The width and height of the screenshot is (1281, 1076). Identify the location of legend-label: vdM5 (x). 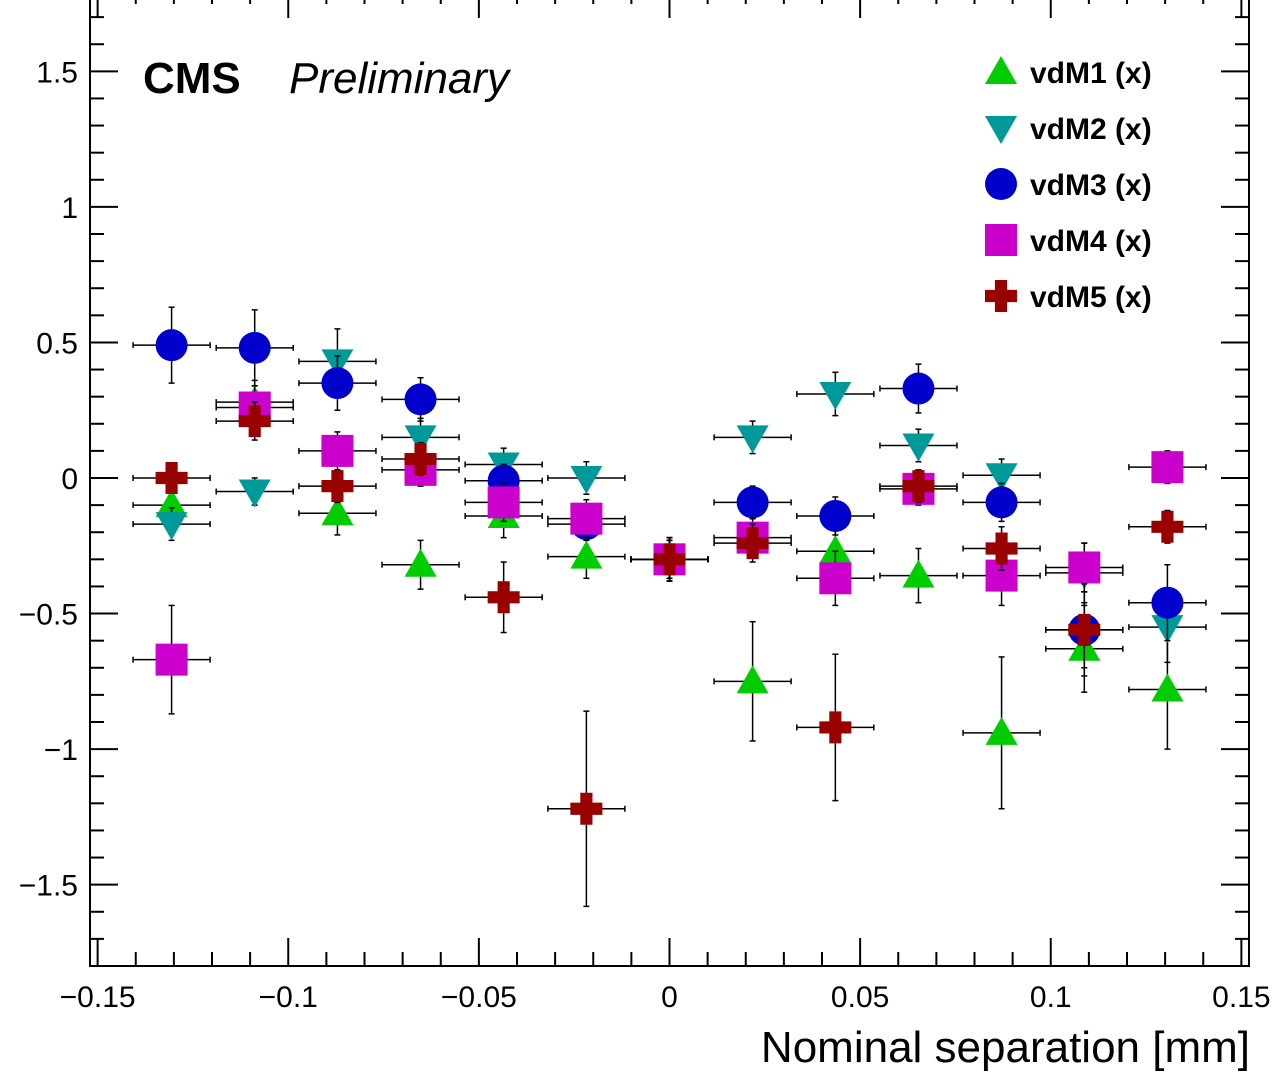
(1091, 297).